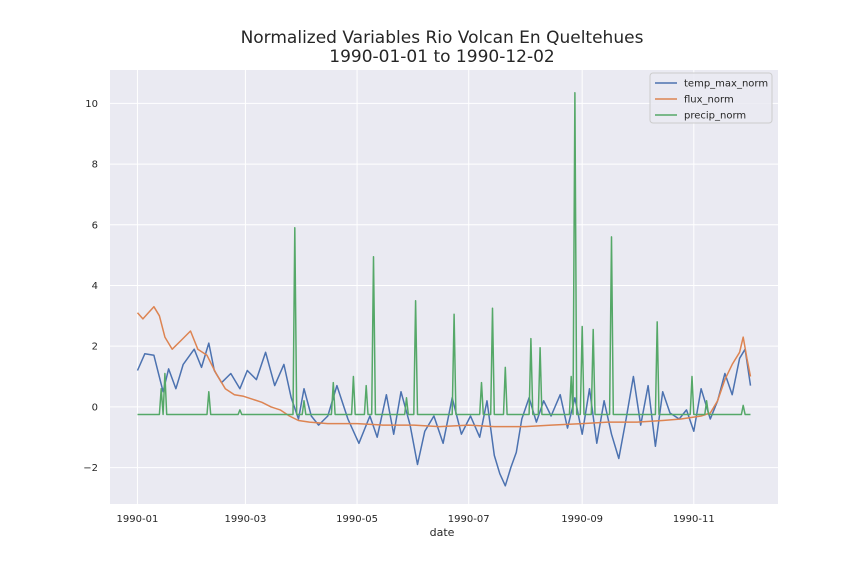 This screenshot has width=864, height=576. I want to click on x-tick-label: 1990-03, so click(246, 519).